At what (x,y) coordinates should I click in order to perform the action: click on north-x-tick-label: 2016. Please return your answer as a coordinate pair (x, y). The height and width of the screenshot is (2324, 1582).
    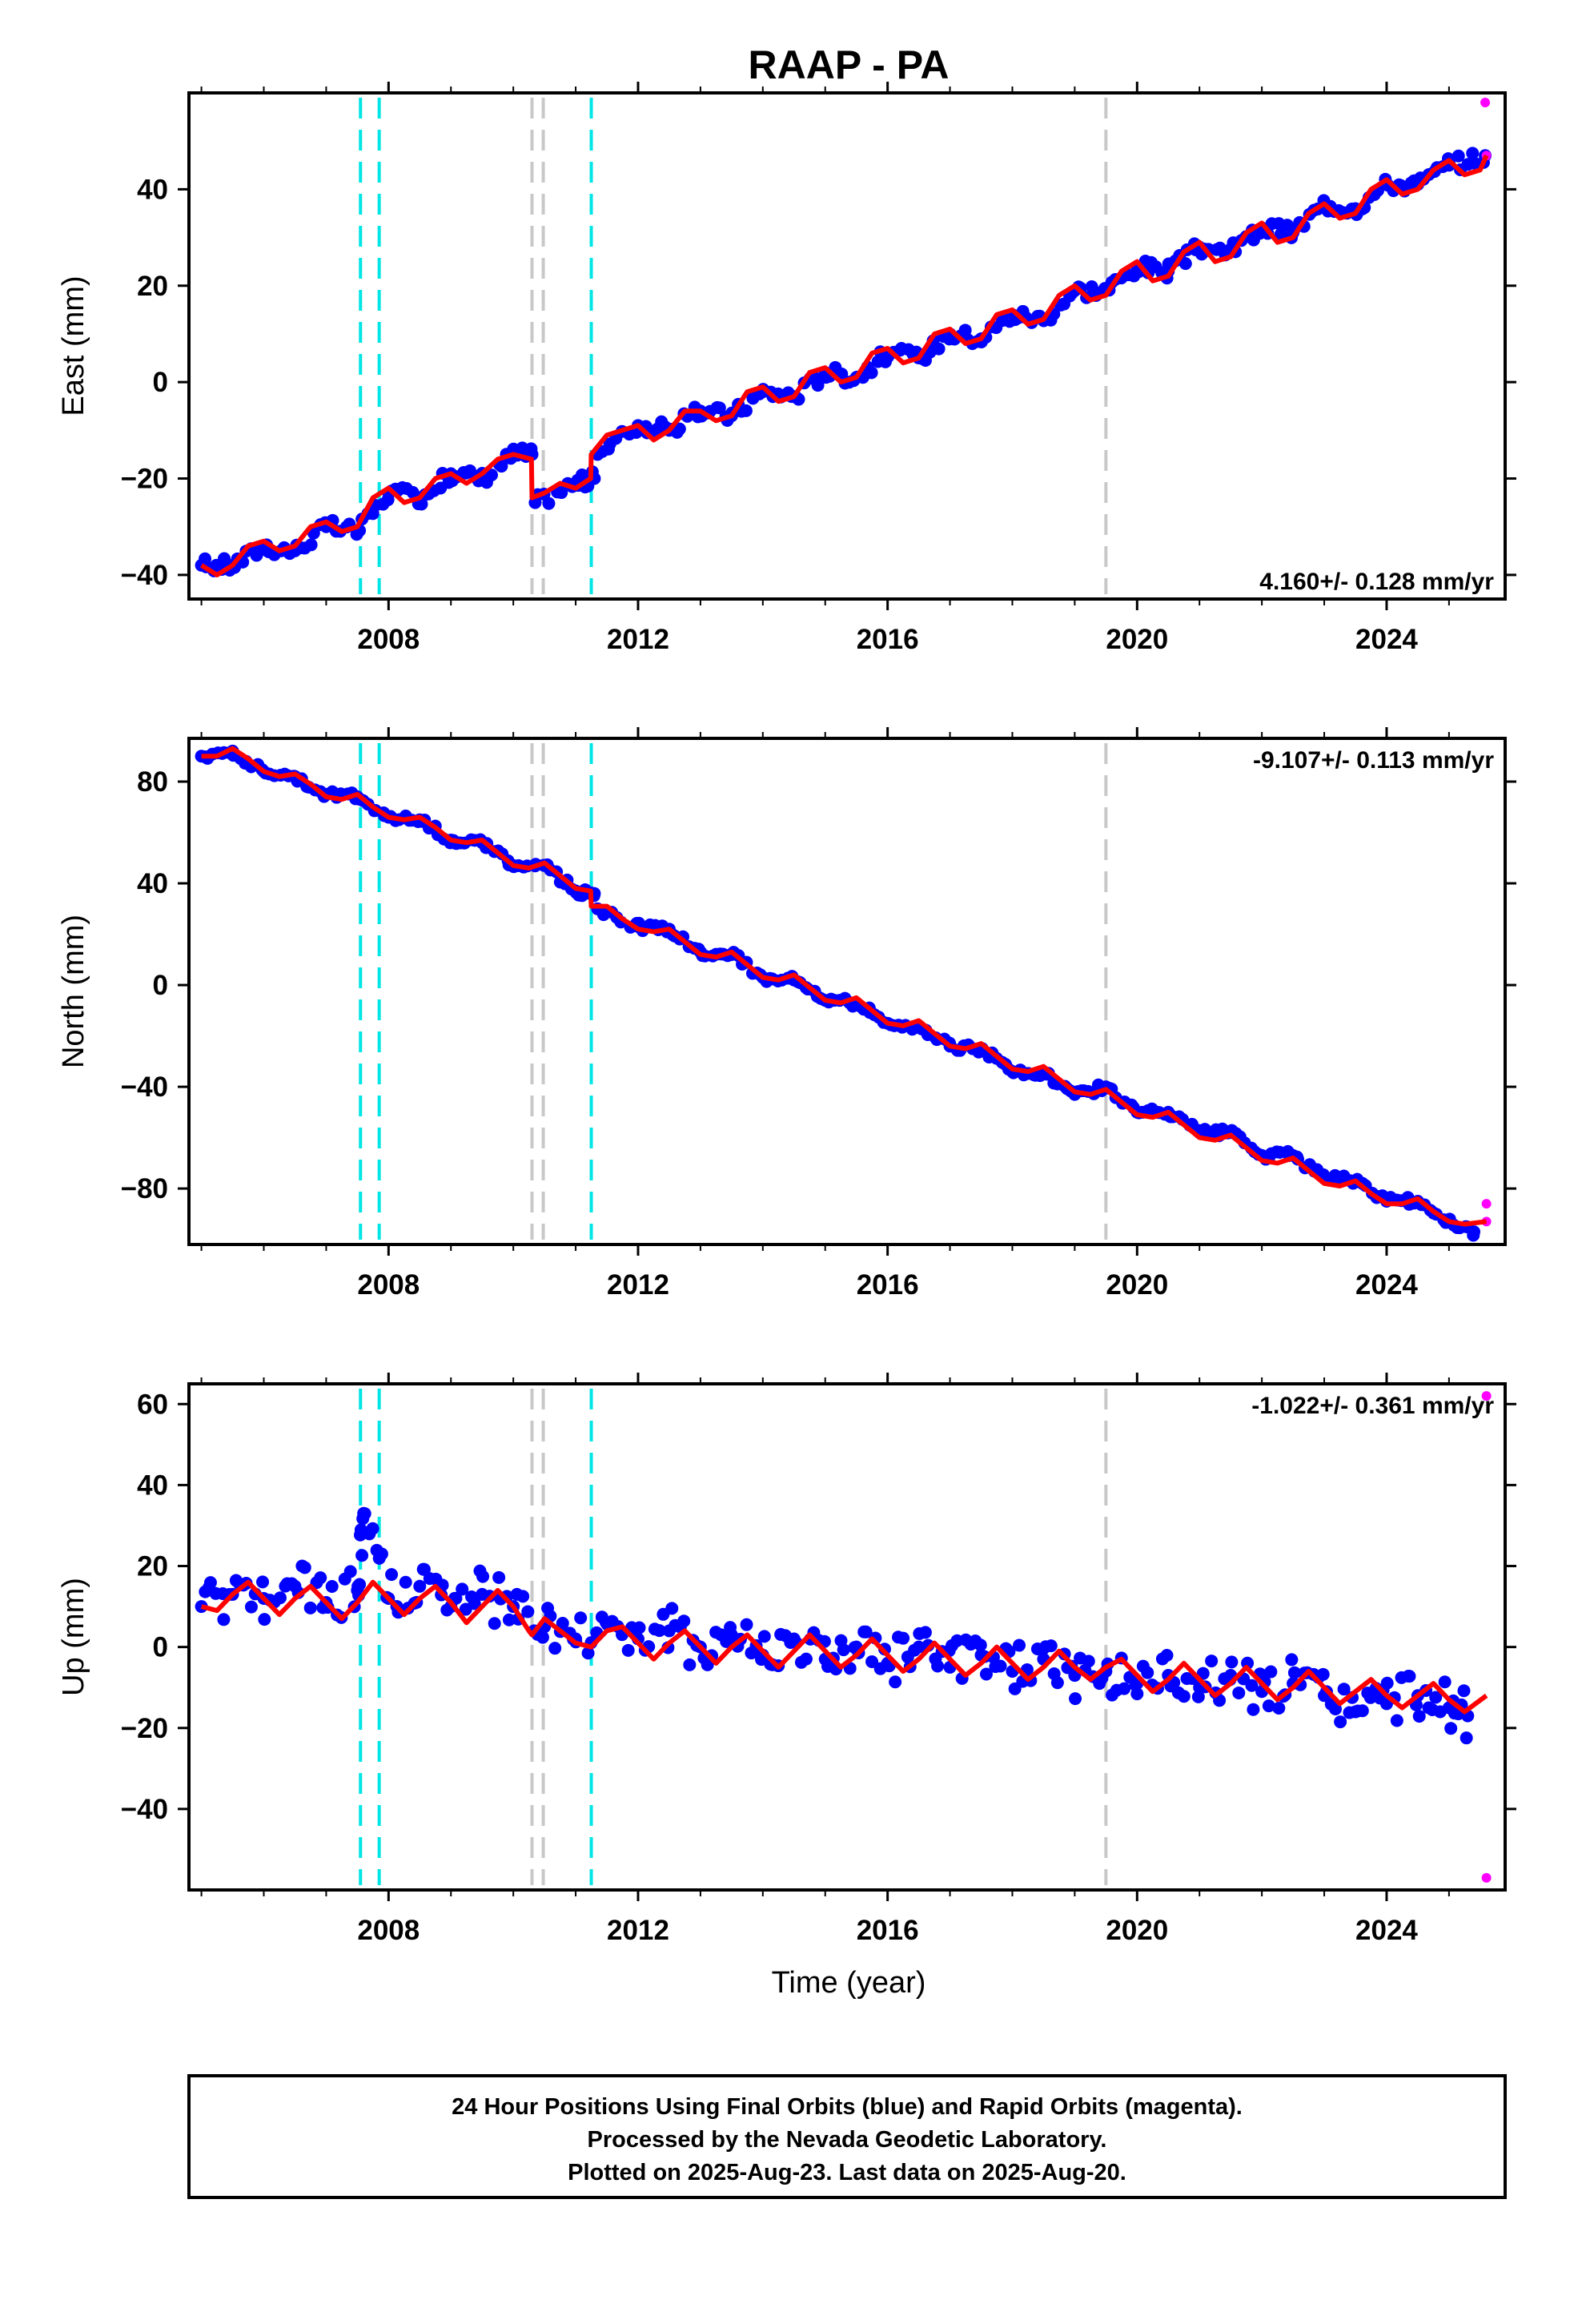
    Looking at the image, I should click on (888, 1285).